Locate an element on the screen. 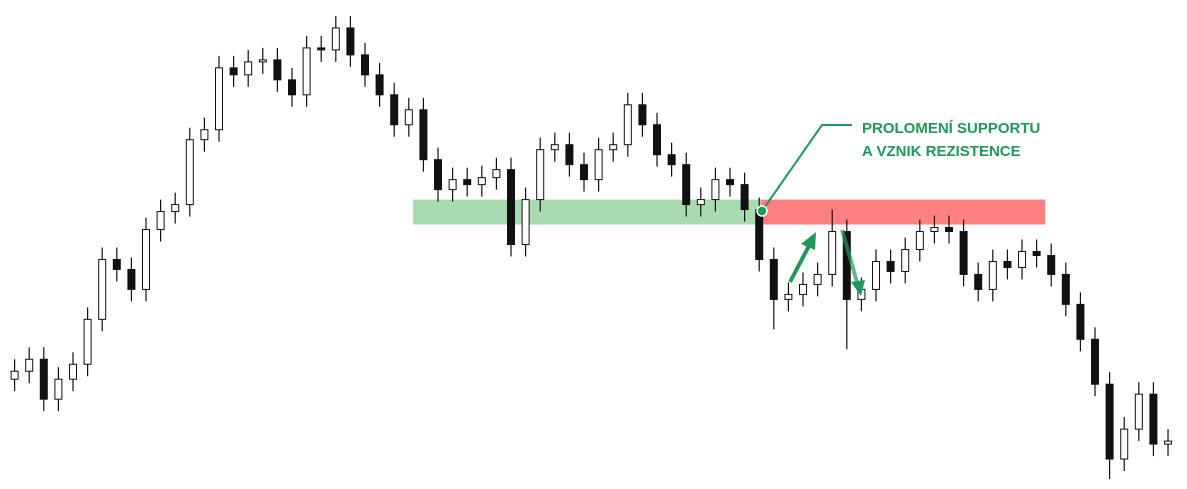 The width and height of the screenshot is (1187, 489). annotation-group: PROLOMENÍ SUPPORTU A VZNIK REZISTENCE is located at coordinates (898, 208).